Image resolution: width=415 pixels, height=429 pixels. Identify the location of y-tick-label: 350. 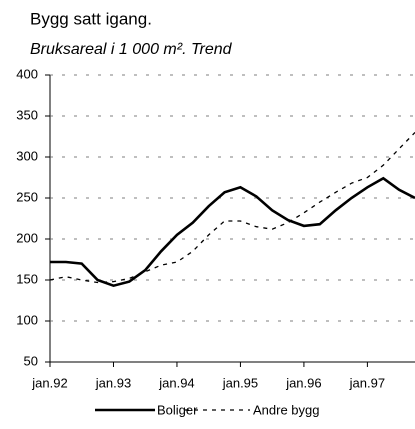
(27, 114).